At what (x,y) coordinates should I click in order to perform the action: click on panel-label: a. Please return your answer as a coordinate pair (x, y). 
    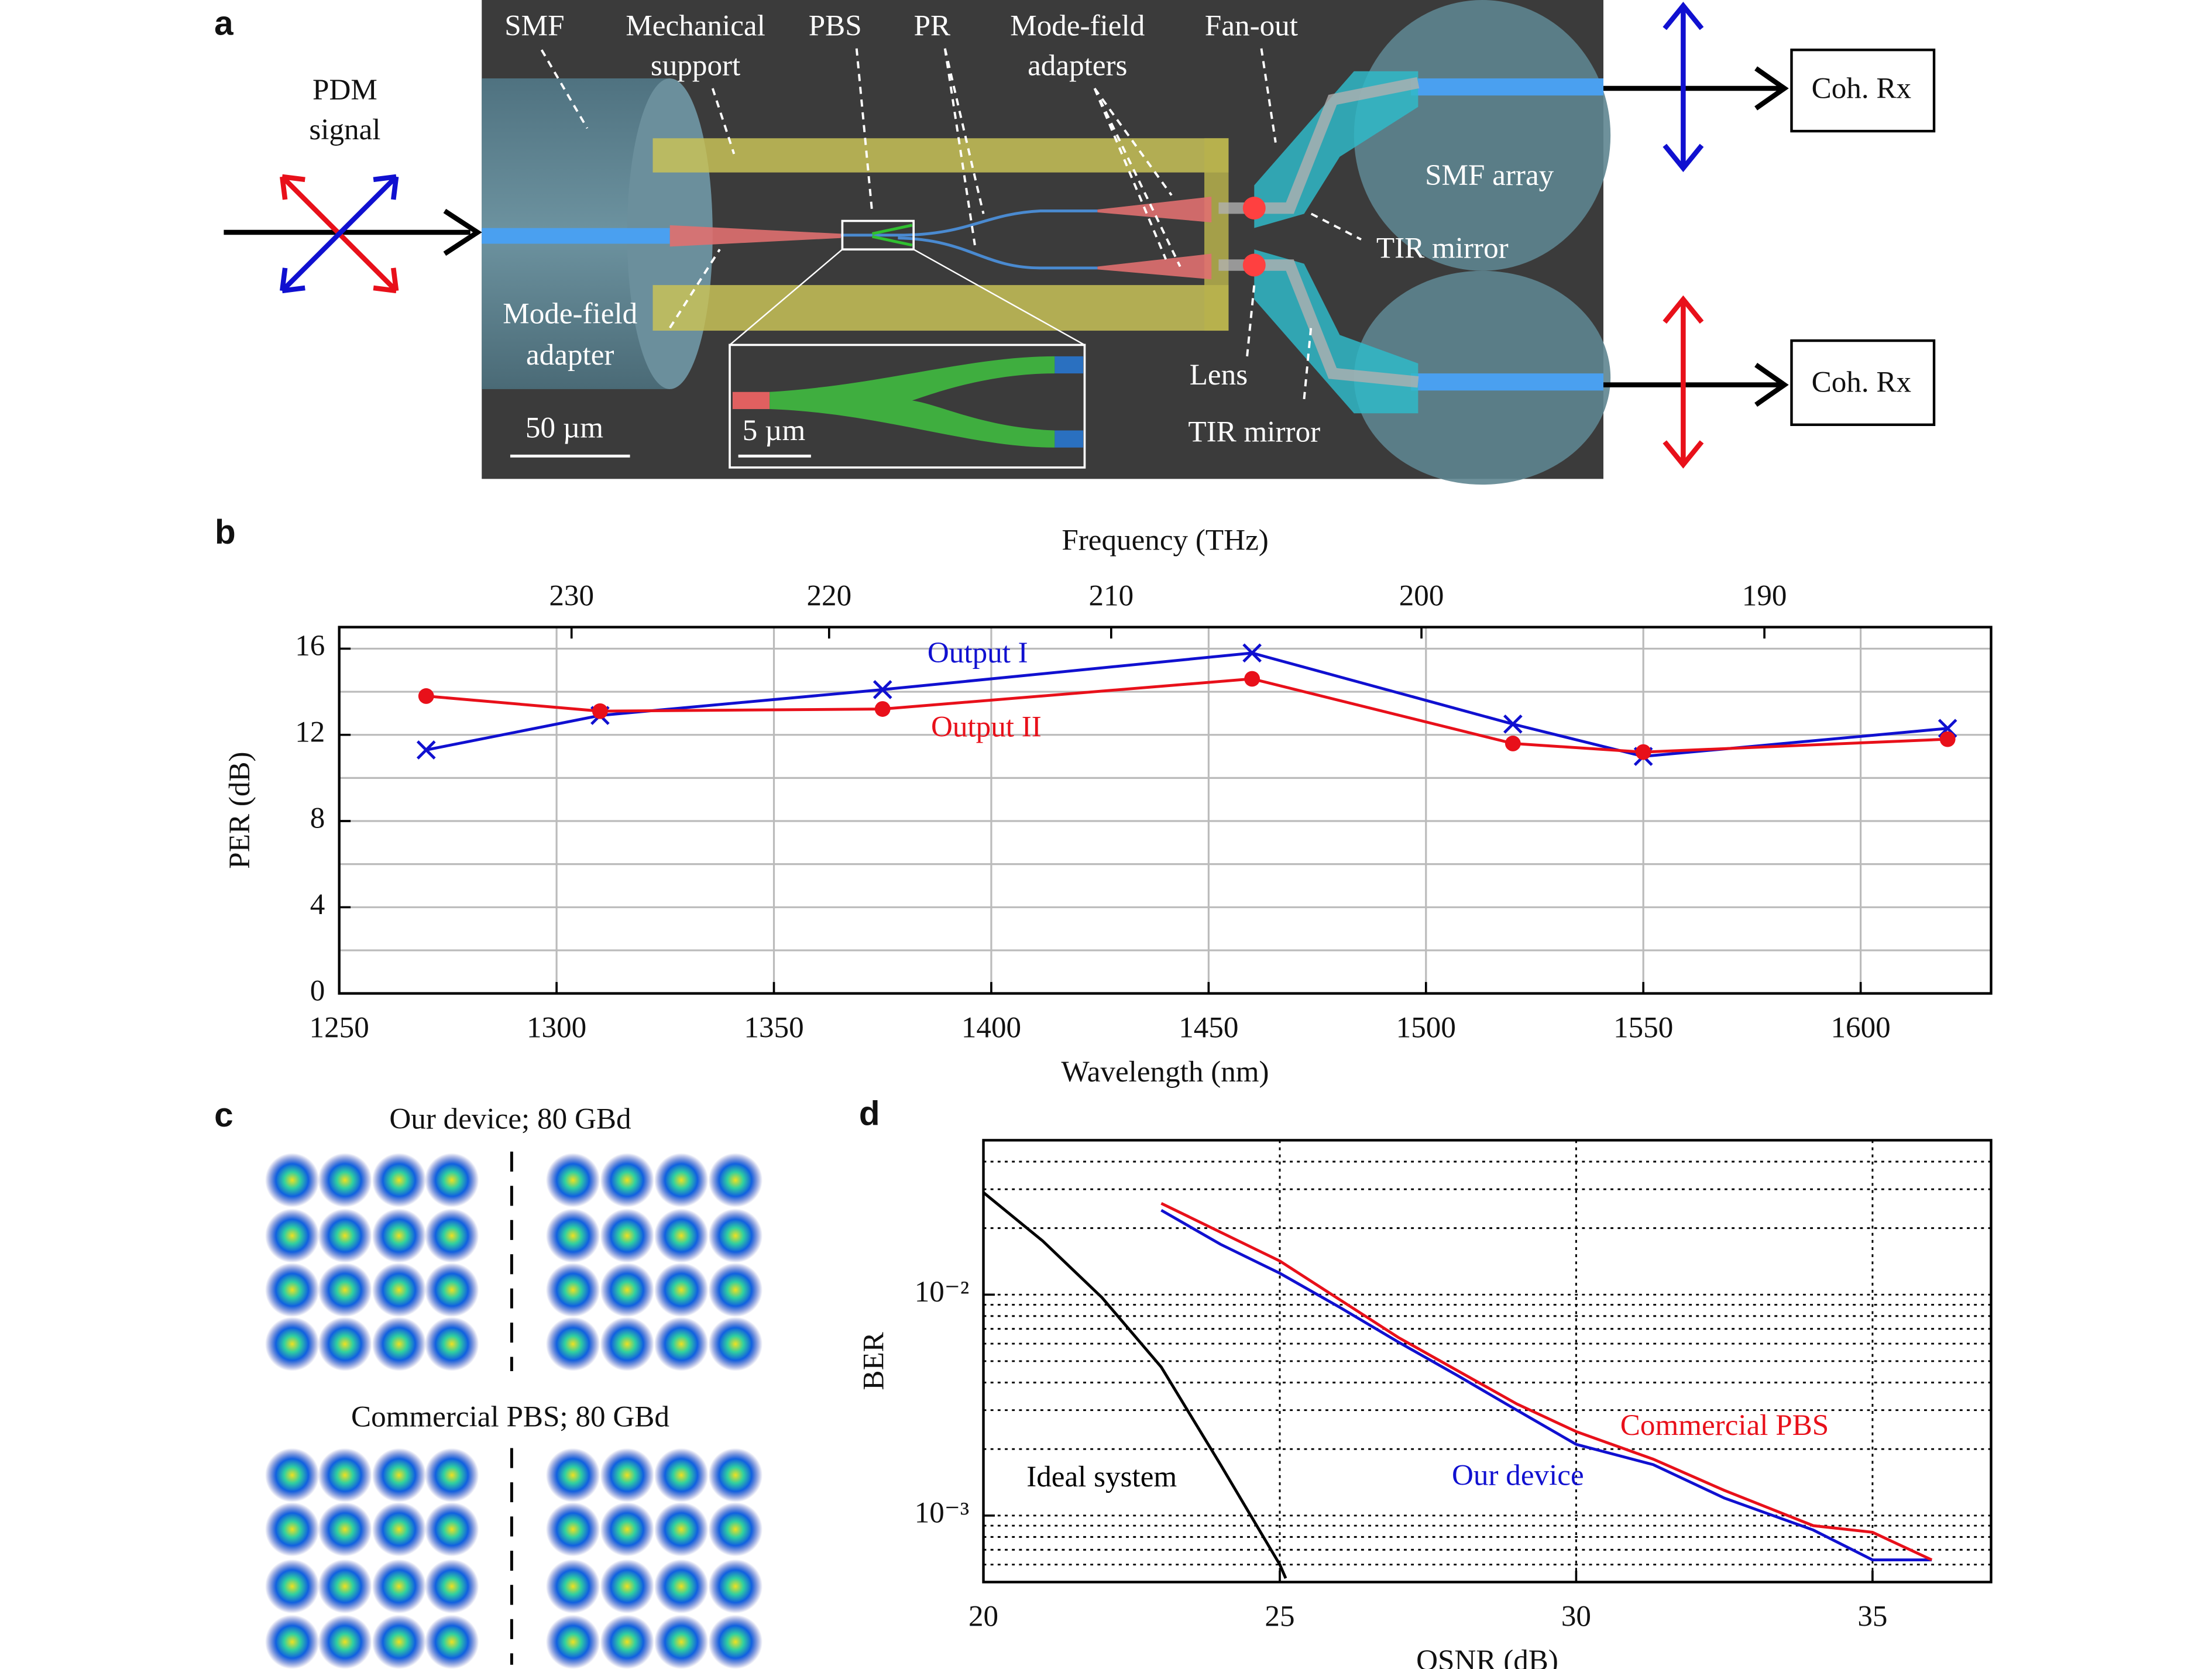
    Looking at the image, I should click on (223, 23).